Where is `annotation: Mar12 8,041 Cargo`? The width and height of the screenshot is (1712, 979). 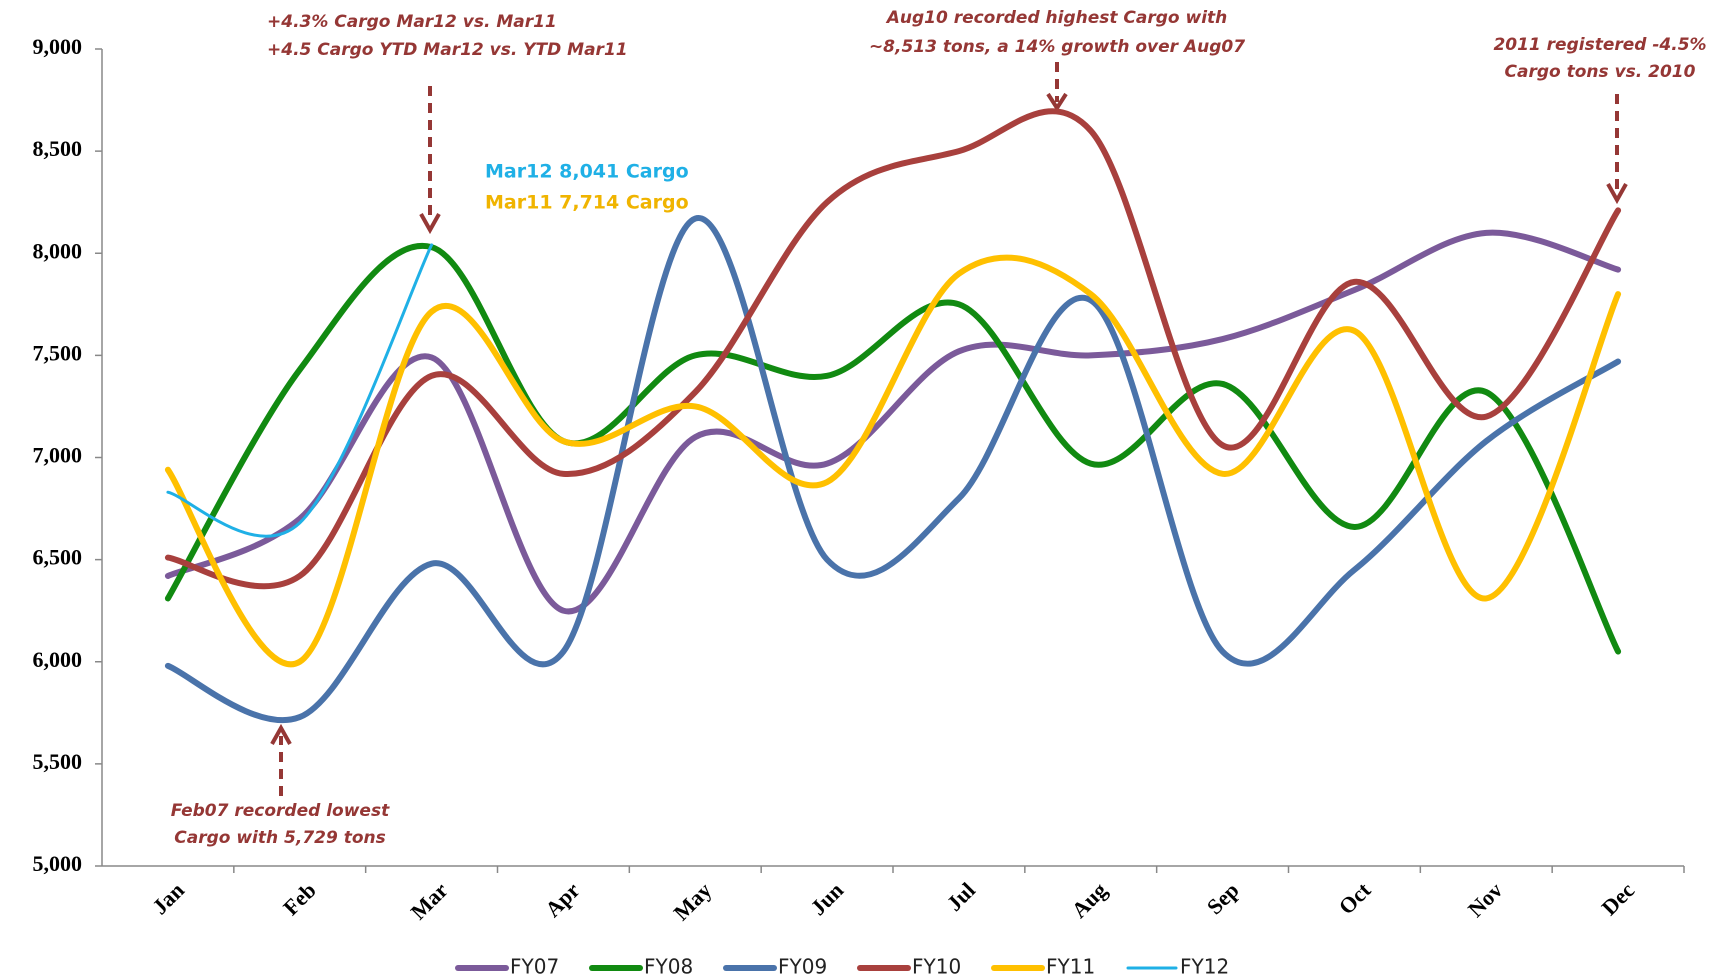 annotation: Mar12 8,041 Cargo is located at coordinates (587, 172).